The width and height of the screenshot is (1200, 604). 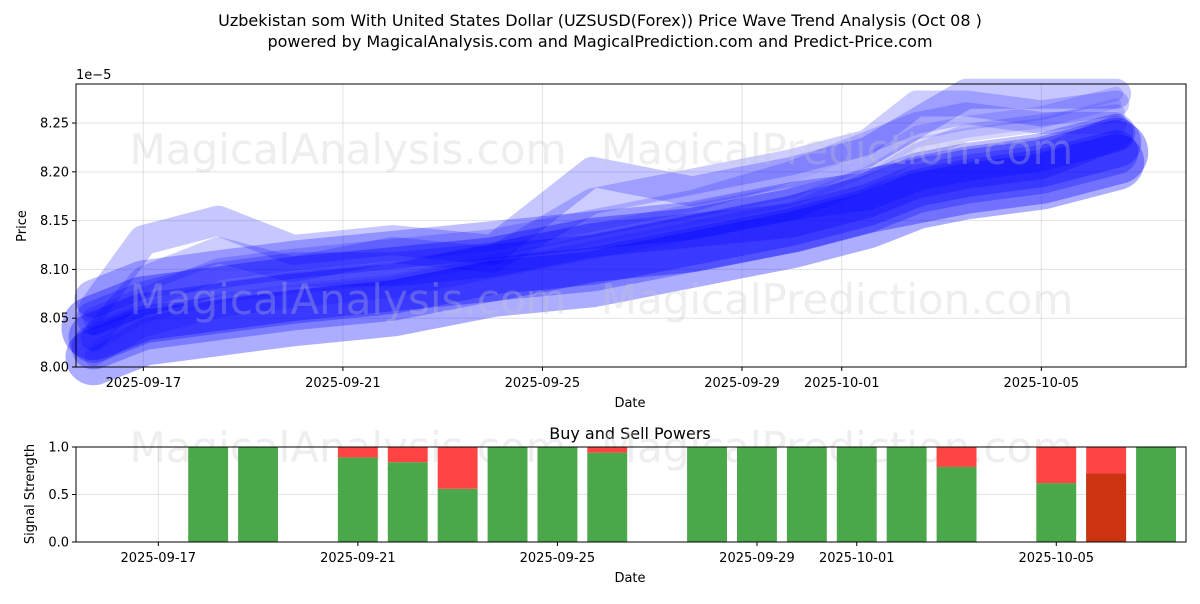 What do you see at coordinates (58, 543) in the screenshot?
I see `y-tick-label: 0.0` at bounding box center [58, 543].